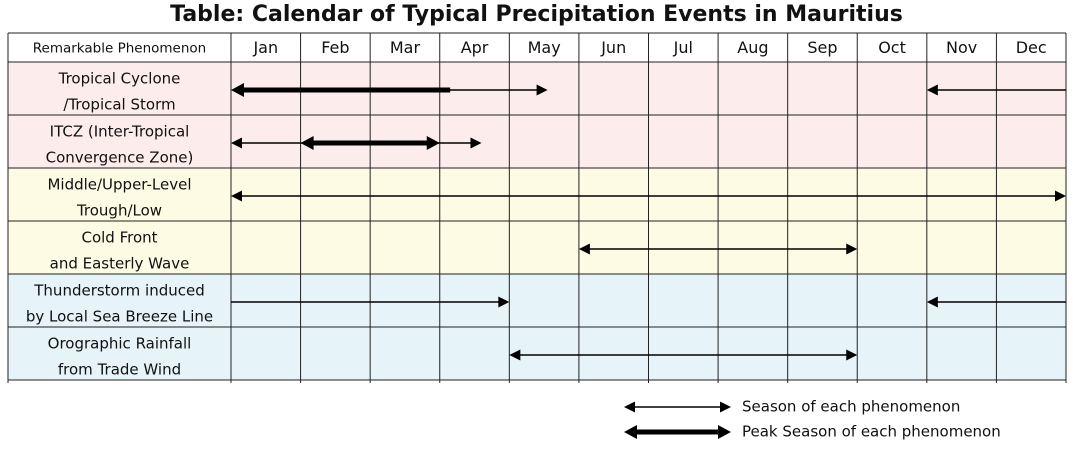 Image resolution: width=1073 pixels, height=452 pixels. What do you see at coordinates (961, 47) in the screenshot?
I see `header-month: Nov` at bounding box center [961, 47].